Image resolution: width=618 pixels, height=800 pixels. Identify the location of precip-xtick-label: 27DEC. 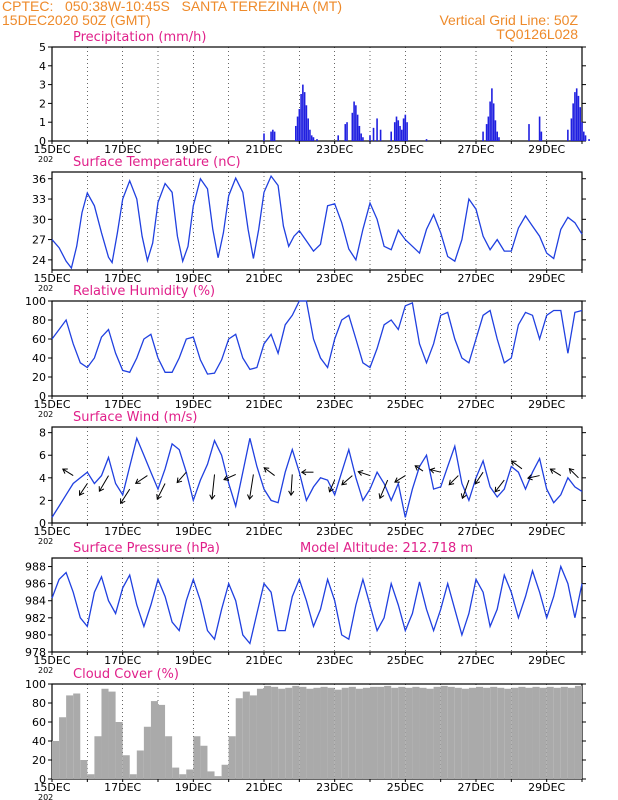
(475, 149).